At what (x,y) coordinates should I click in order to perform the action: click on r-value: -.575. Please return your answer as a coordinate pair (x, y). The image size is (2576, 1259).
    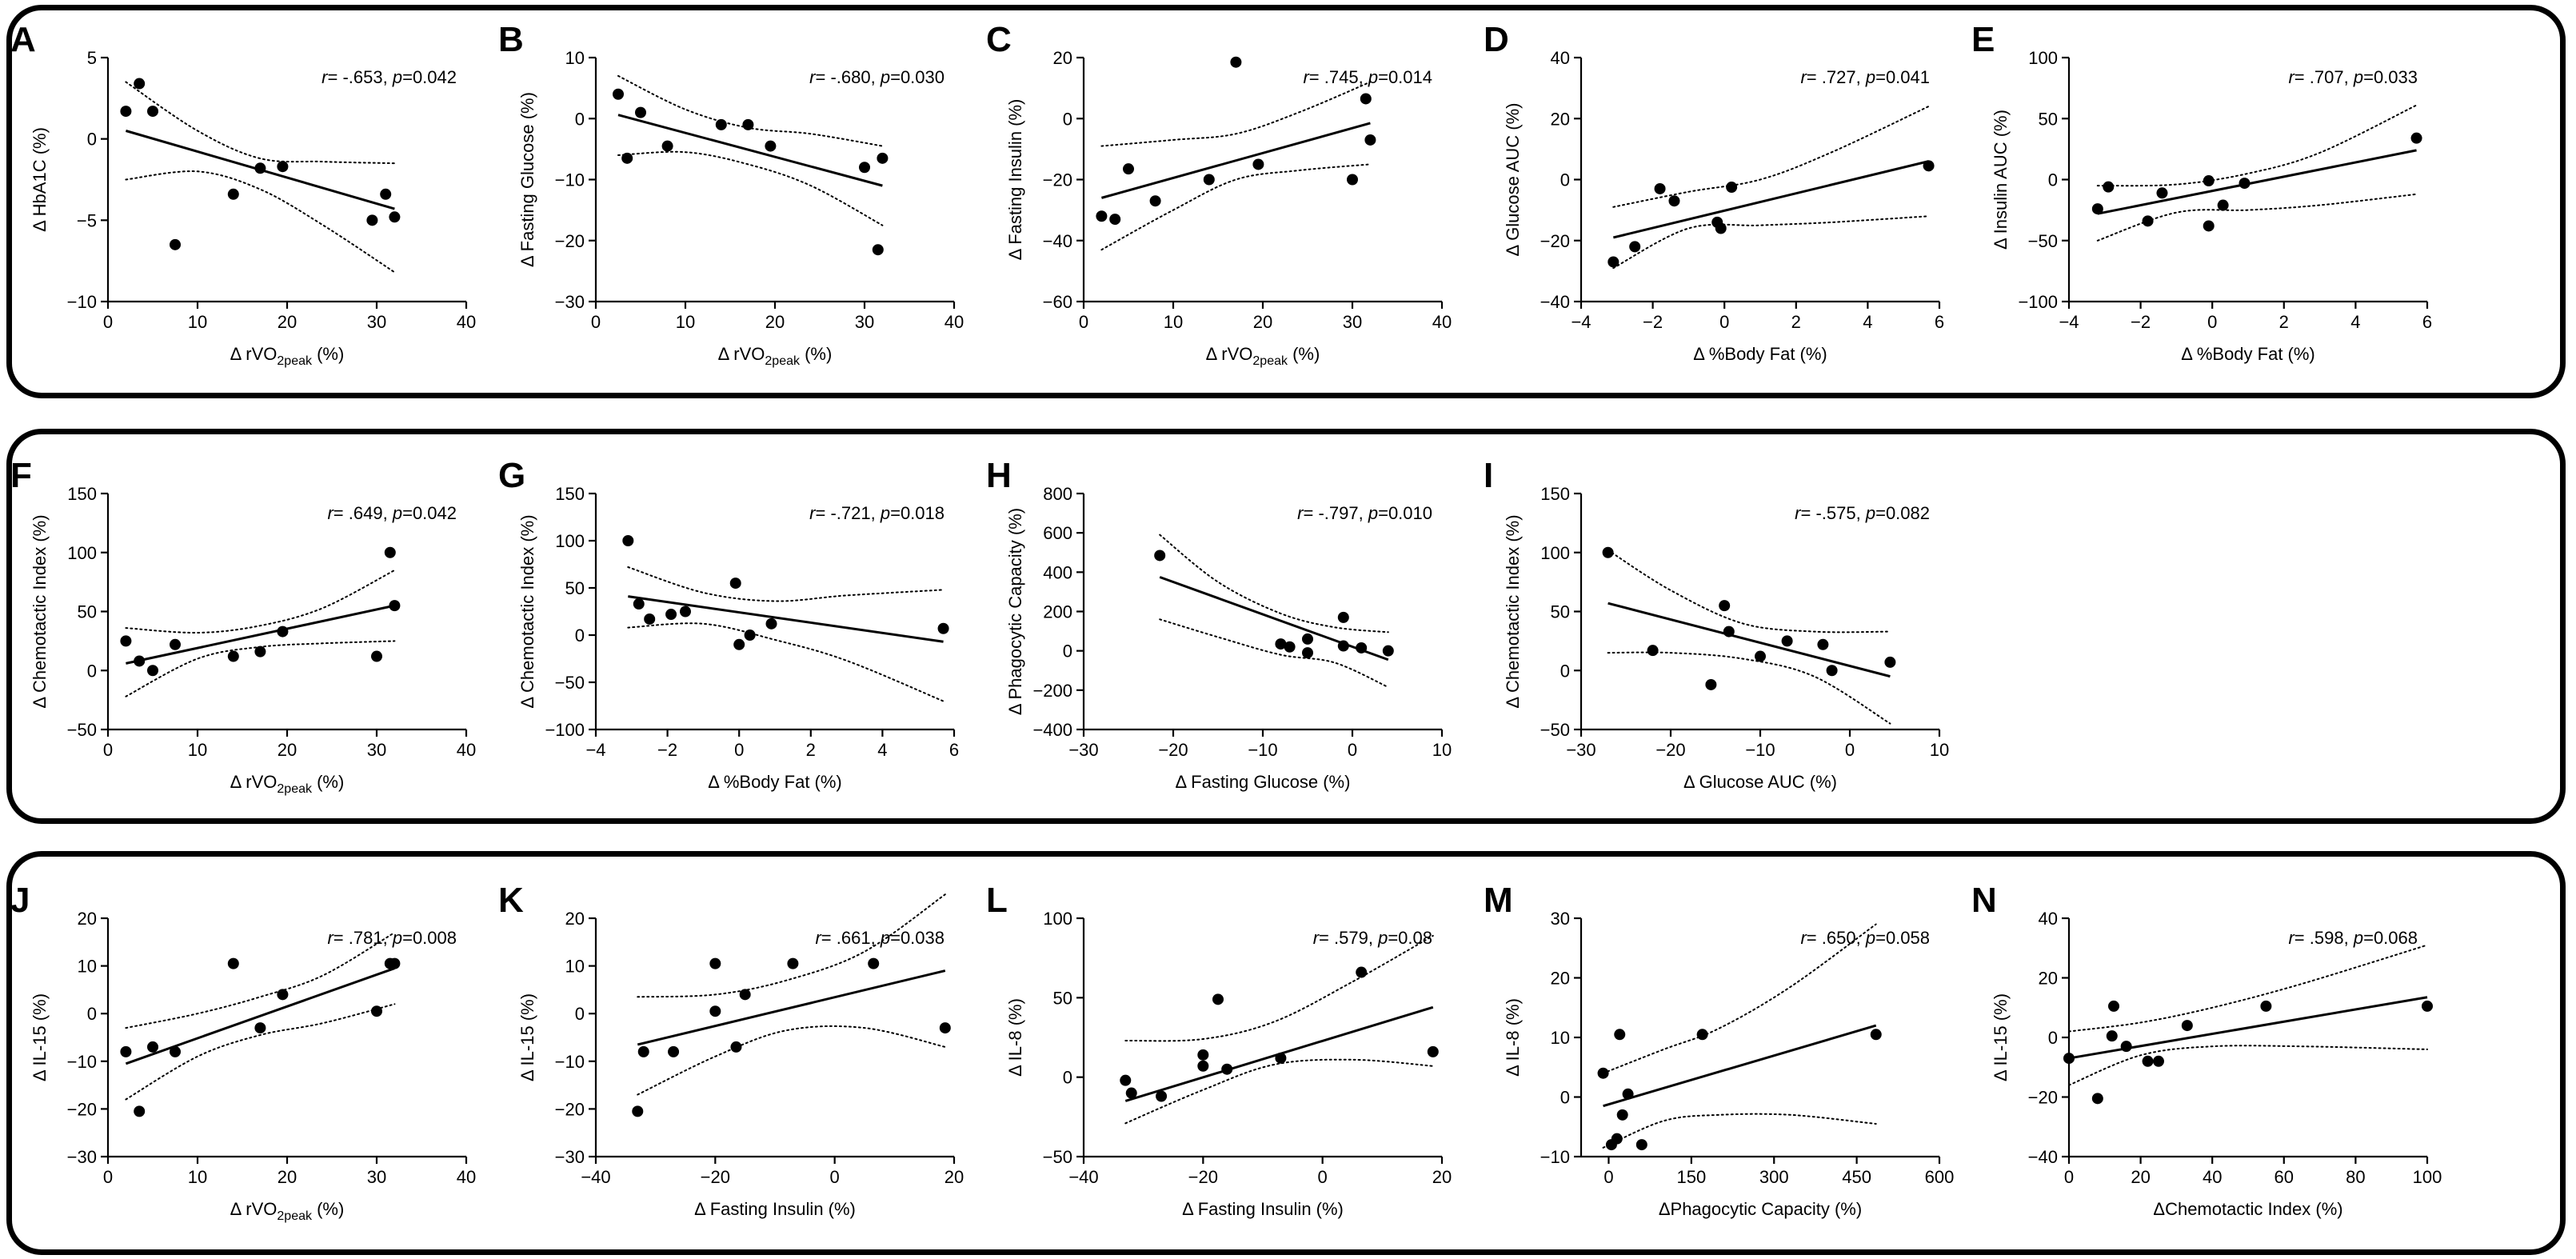
    Looking at the image, I should click on (1835, 513).